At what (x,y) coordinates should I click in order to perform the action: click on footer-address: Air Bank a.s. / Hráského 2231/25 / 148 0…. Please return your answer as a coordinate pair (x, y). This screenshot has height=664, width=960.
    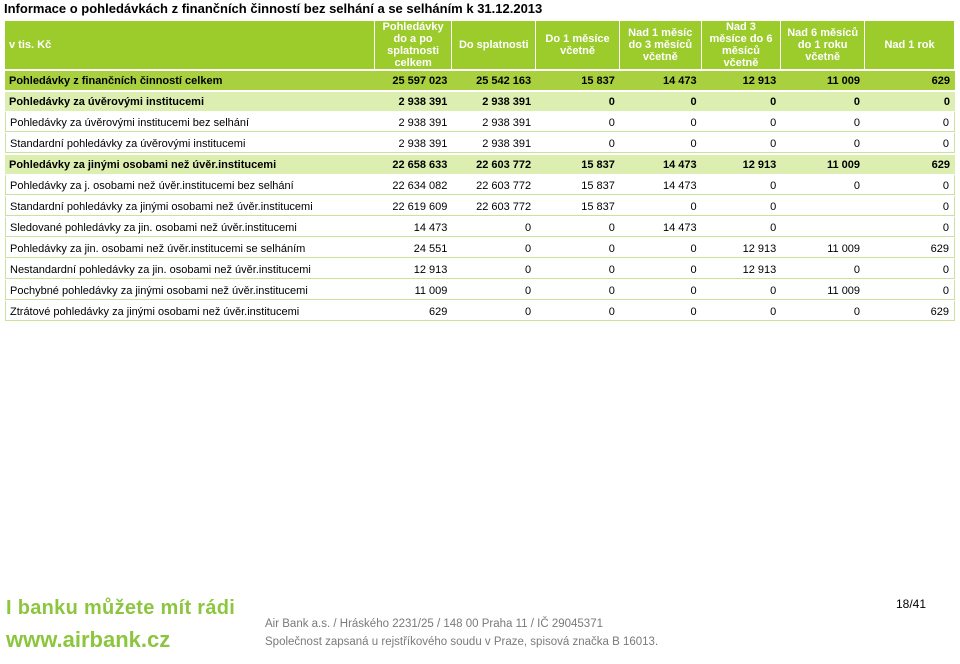
    Looking at the image, I should click on (434, 624).